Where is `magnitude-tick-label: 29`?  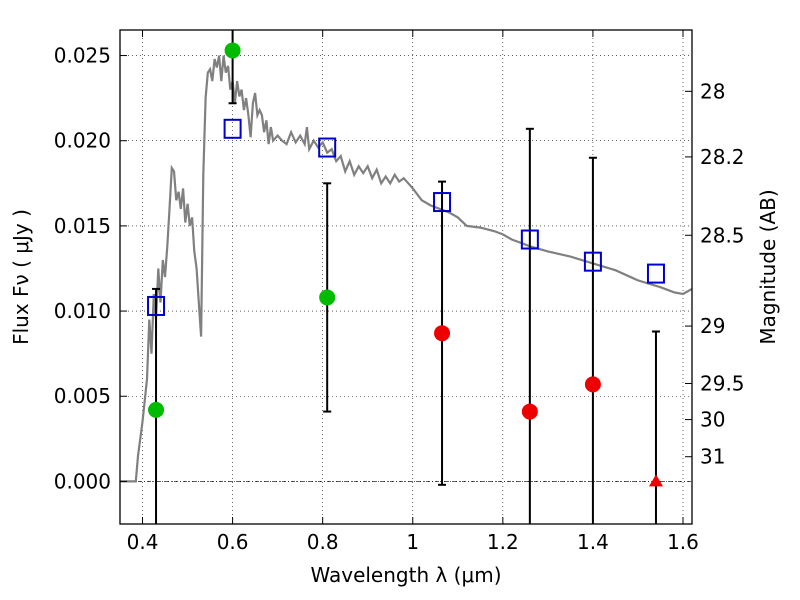 magnitude-tick-label: 29 is located at coordinates (712, 326).